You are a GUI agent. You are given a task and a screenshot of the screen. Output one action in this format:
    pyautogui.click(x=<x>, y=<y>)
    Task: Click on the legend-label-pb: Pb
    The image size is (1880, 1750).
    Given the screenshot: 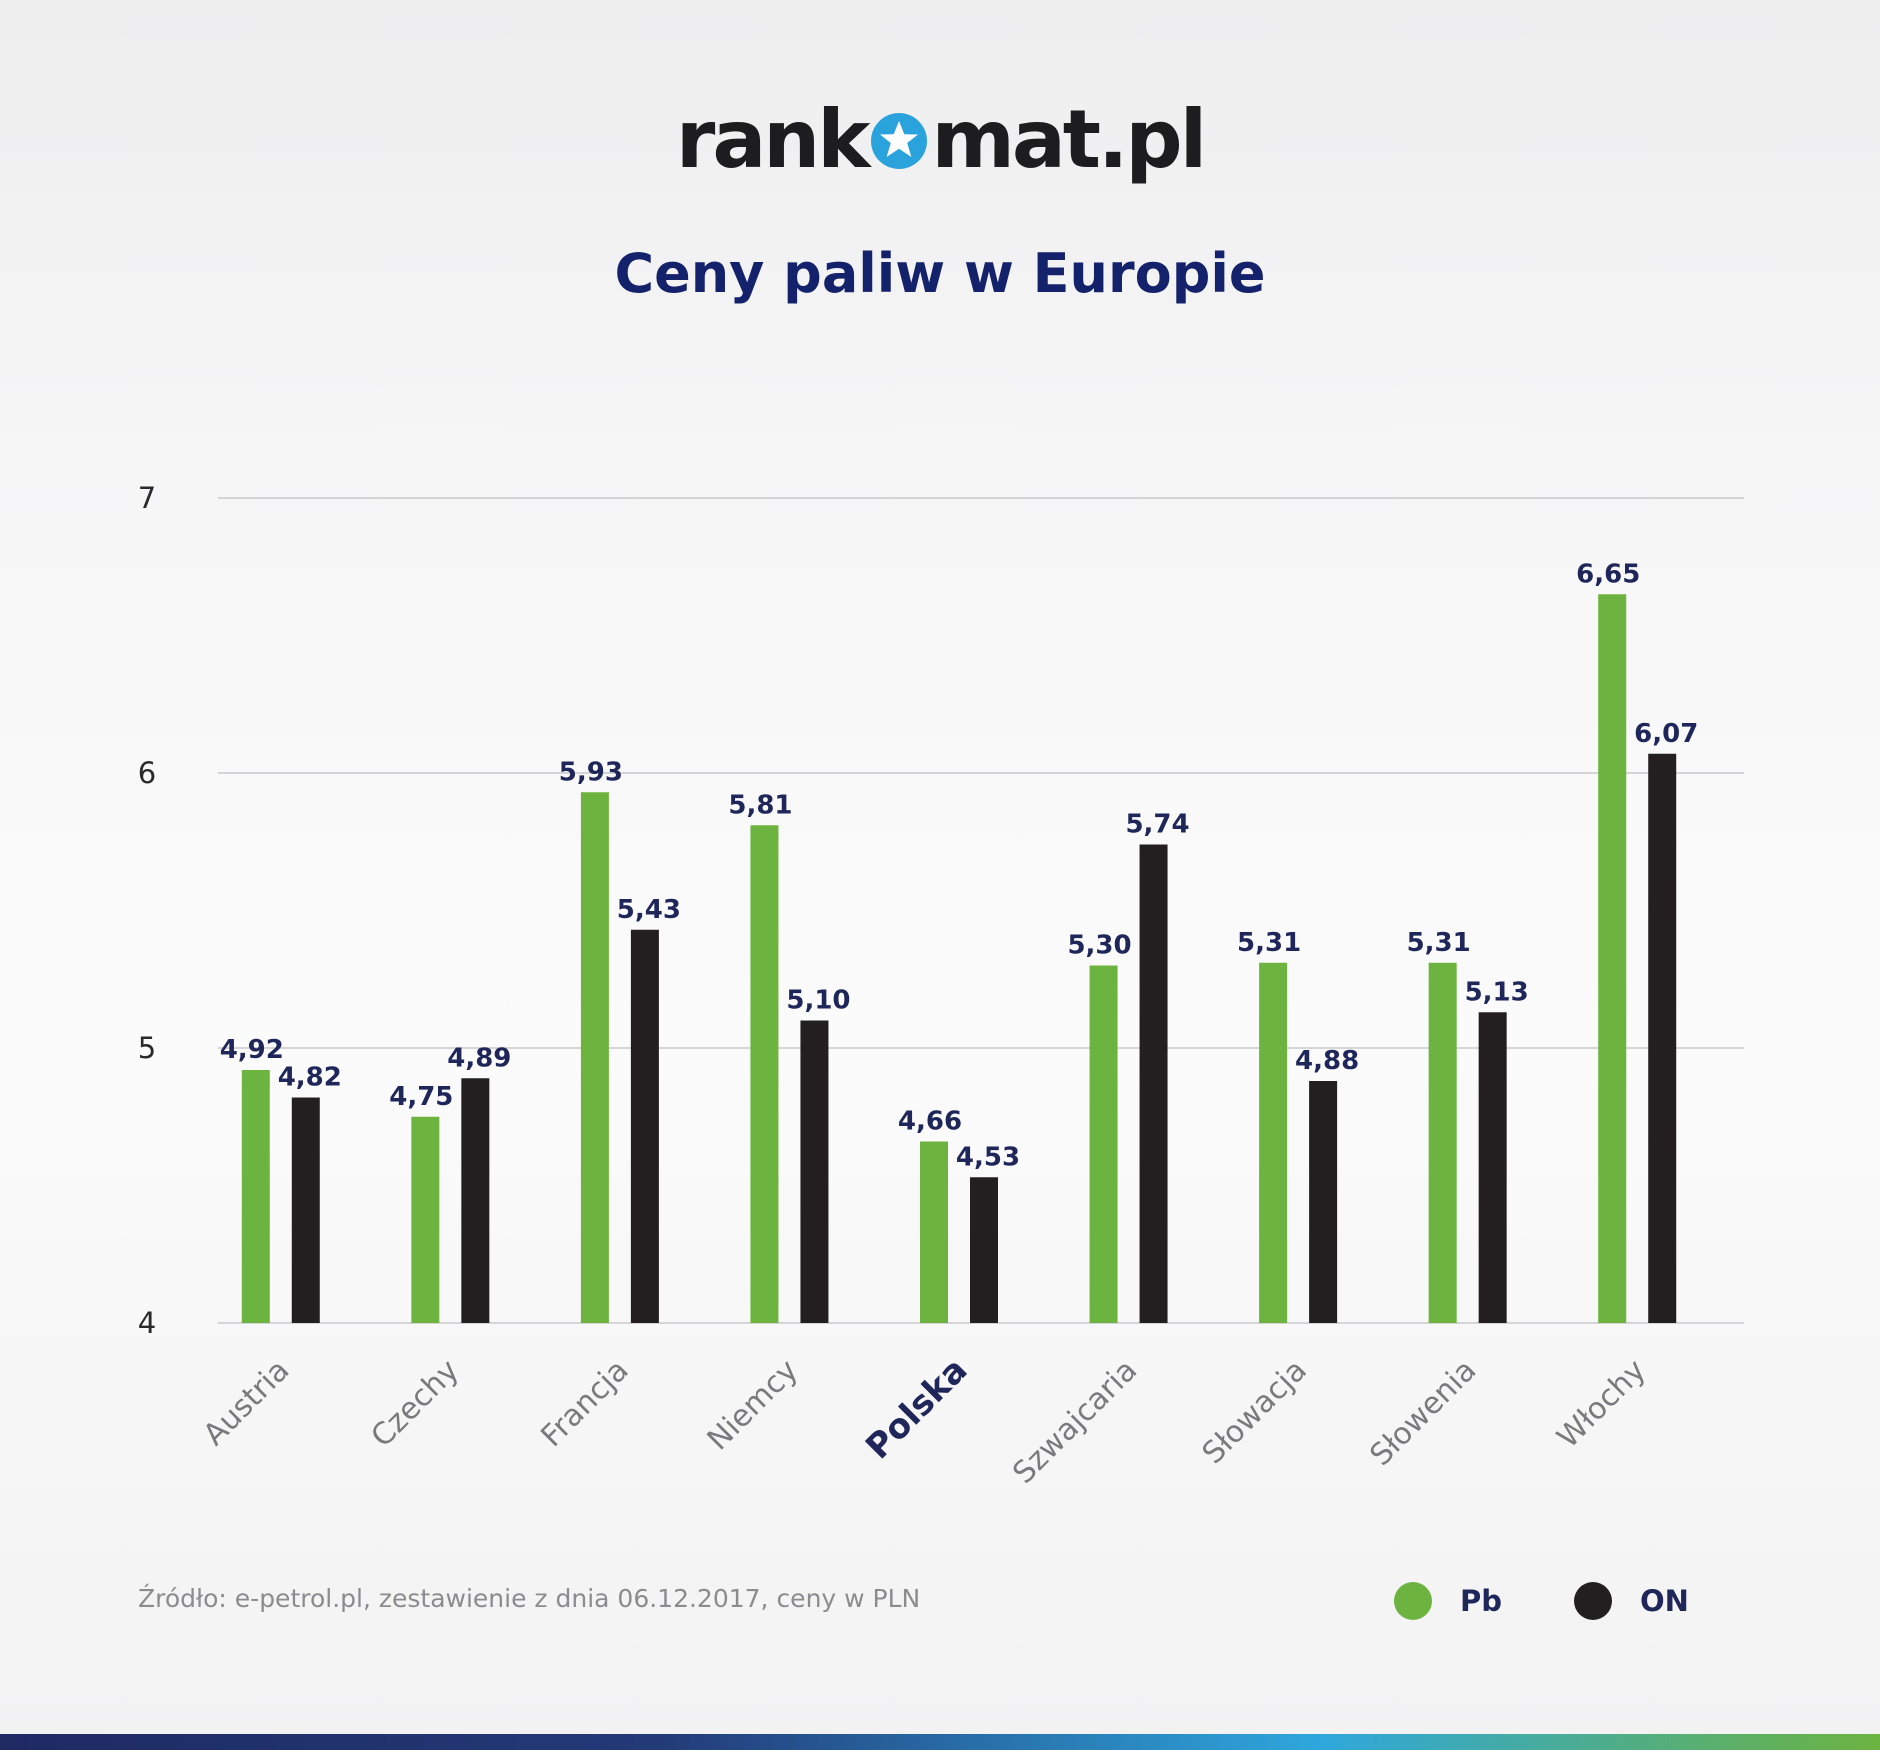 What is the action you would take?
    pyautogui.click(x=1481, y=1601)
    